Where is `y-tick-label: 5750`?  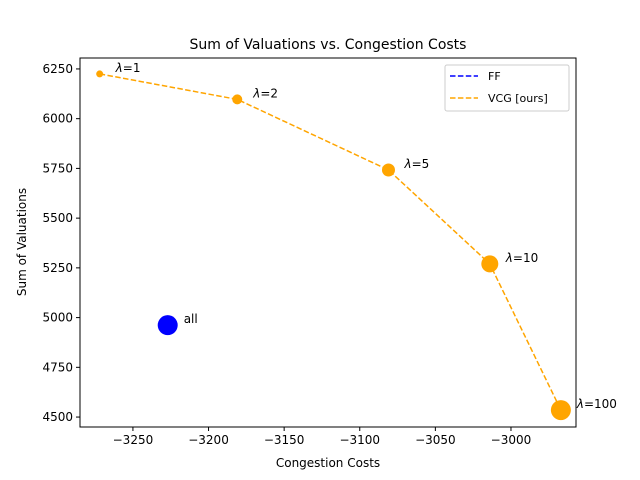
y-tick-label: 5750 is located at coordinates (57, 168).